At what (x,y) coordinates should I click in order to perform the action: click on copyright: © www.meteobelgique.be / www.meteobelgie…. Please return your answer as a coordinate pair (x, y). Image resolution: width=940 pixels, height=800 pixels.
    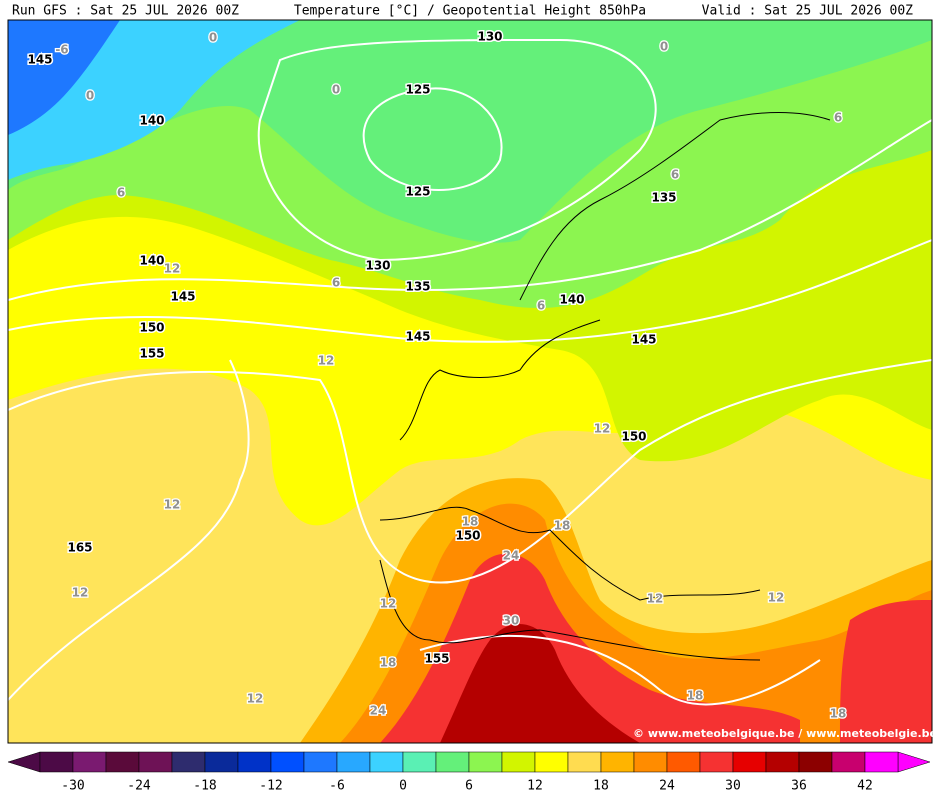
    Looking at the image, I should click on (785, 733).